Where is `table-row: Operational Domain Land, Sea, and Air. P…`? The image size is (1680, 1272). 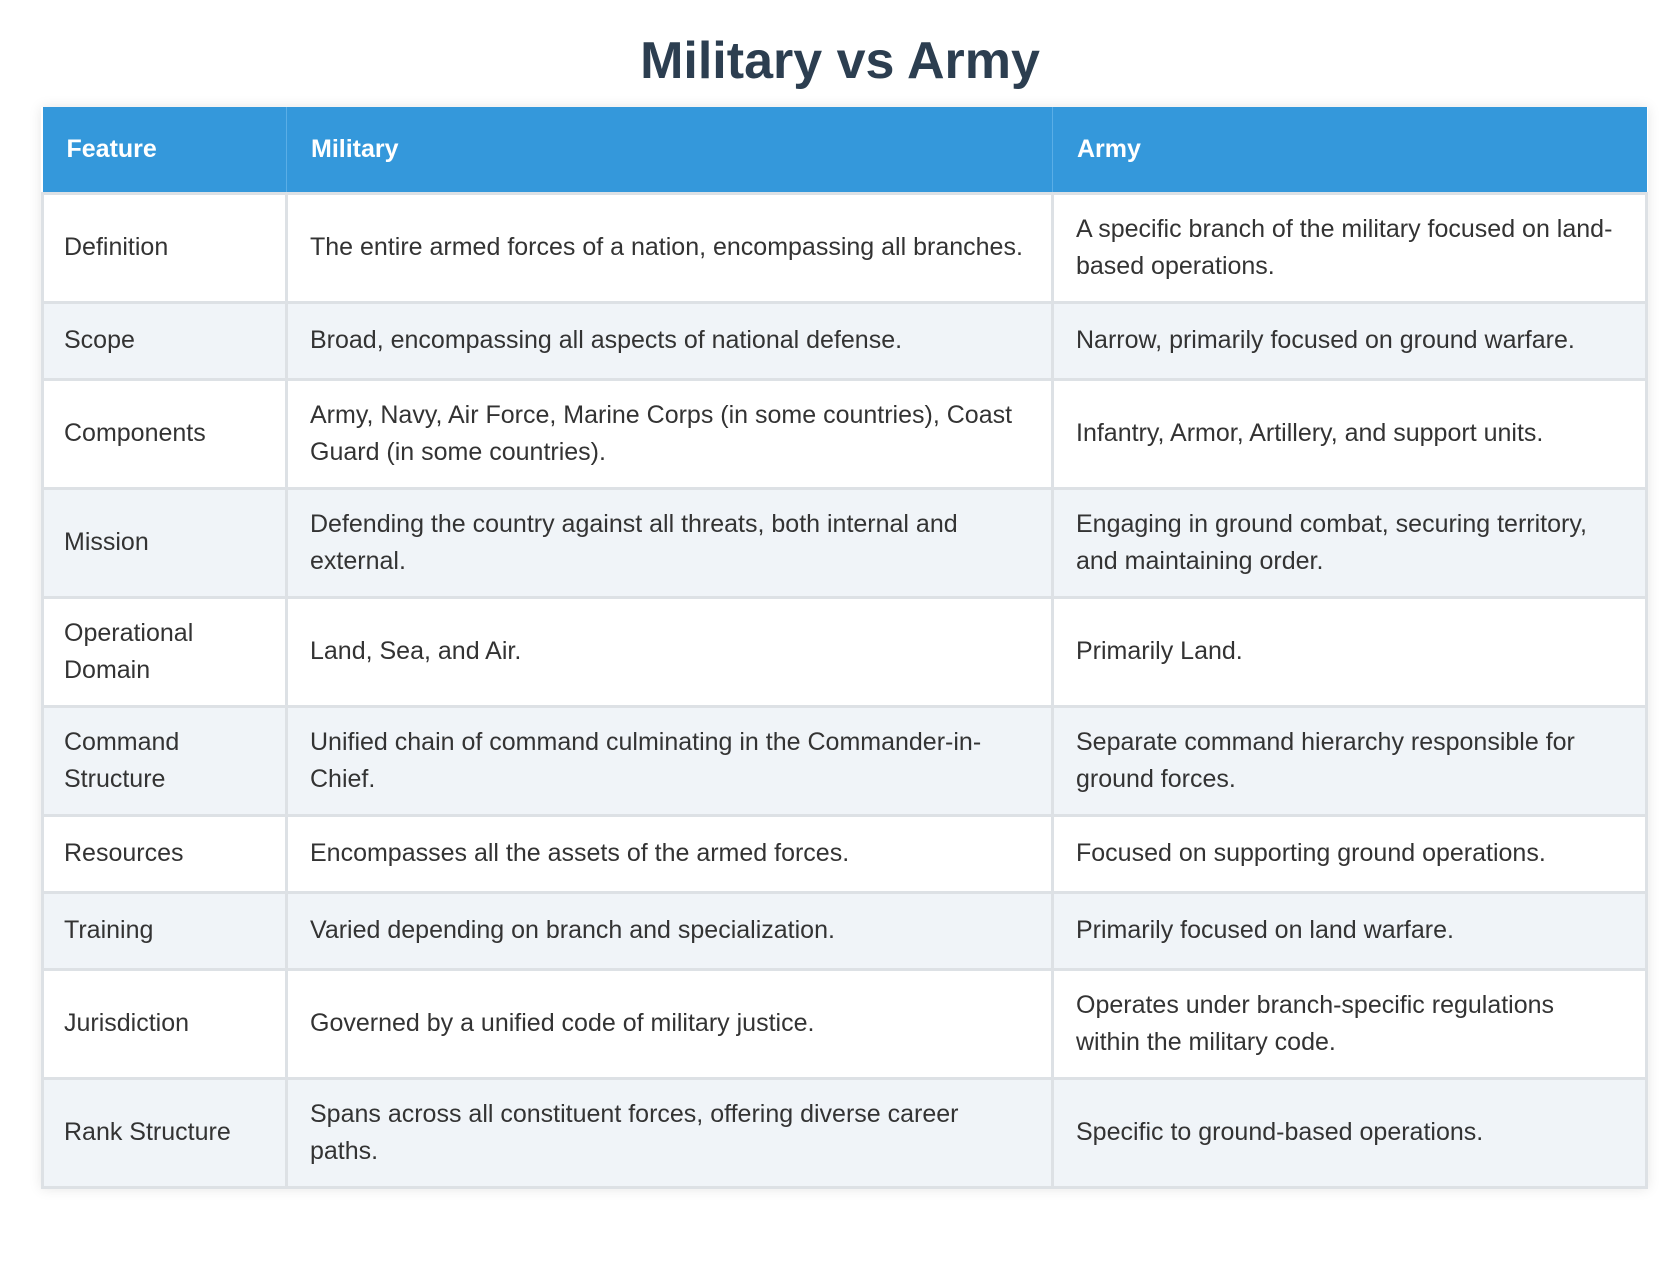
table-row: Operational Domain Land, Sea, and Air. P… is located at coordinates (844, 651).